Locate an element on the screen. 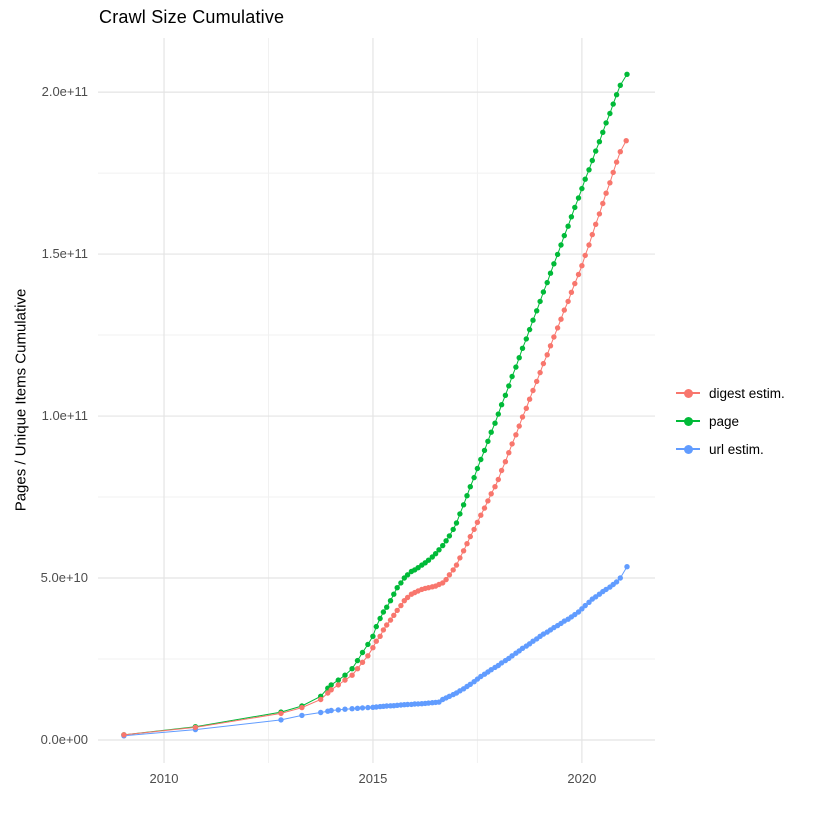 The image size is (826, 827). x-tick-label: 2015 is located at coordinates (373, 778).